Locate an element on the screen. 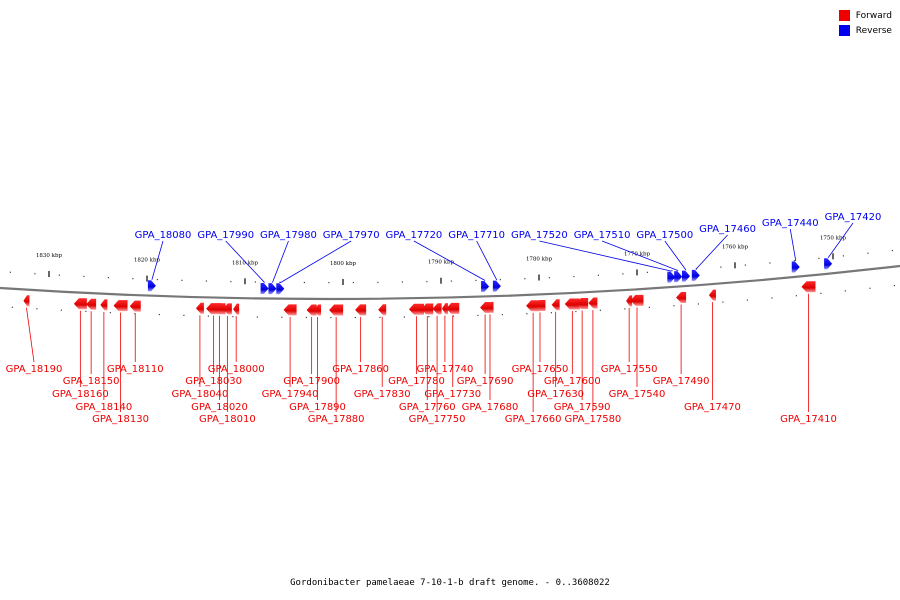 The image size is (900, 600). gene-label-gpa-17580: GPA_17580 is located at coordinates (593, 419).